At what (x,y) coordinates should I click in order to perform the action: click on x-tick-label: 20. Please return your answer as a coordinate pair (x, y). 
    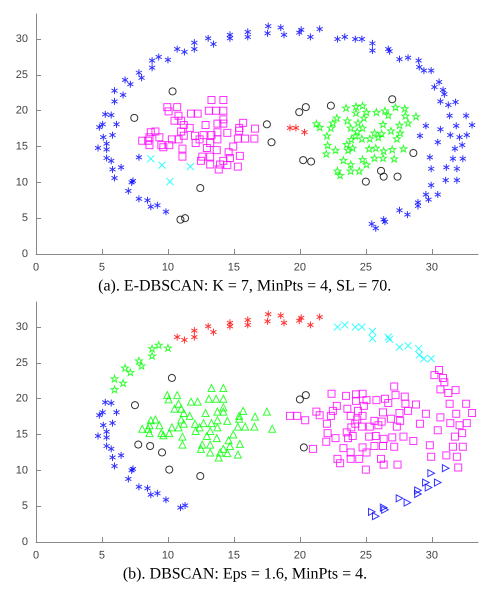
    Looking at the image, I should click on (300, 268).